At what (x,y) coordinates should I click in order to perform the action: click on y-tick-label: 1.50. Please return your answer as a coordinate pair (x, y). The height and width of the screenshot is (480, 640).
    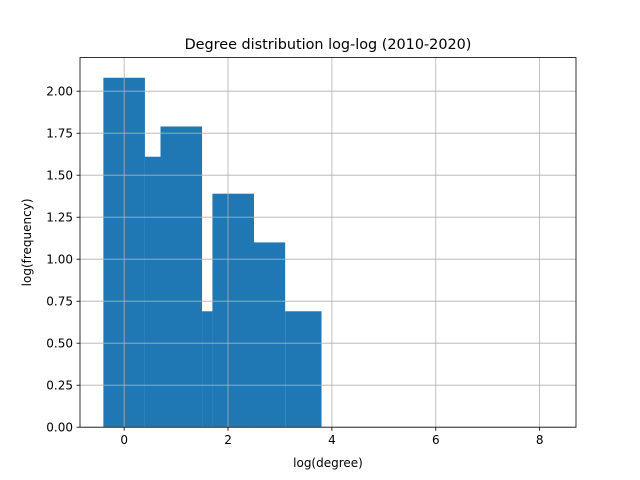
    Looking at the image, I should click on (59, 176).